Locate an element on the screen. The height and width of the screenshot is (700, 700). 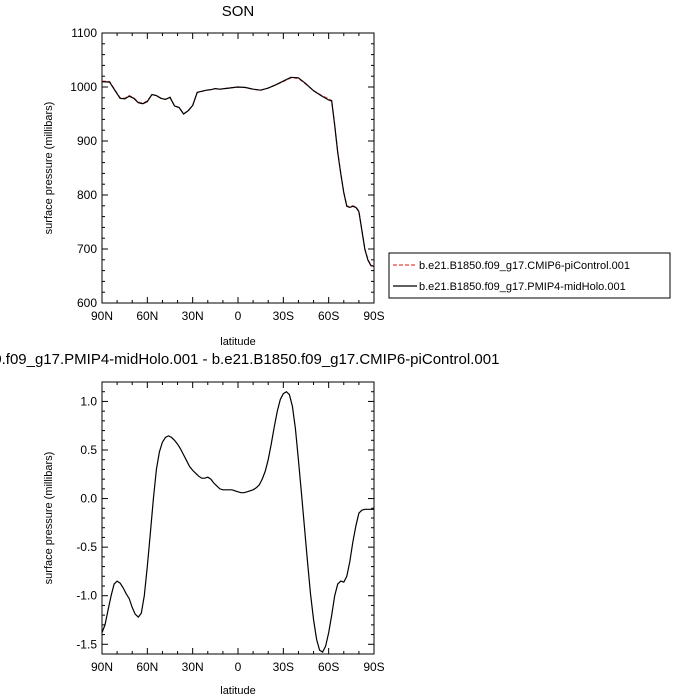
y-tick-label-700: 700 is located at coordinates (87, 249).